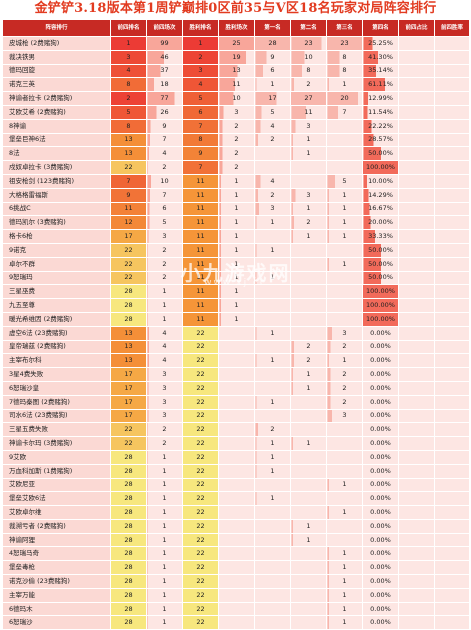  I want to click on lineup-name: 虚空6法 (23费赌狗), so click(56, 333).